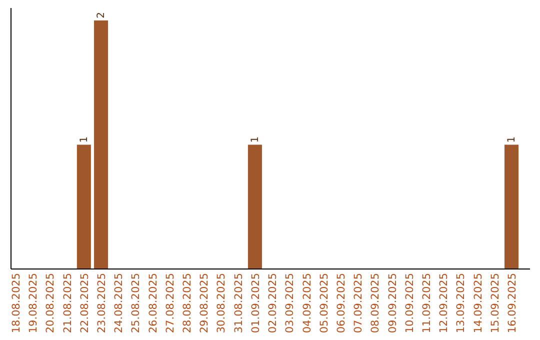 The image size is (540, 340). I want to click on x-tick-label: 08.09.2025, so click(376, 303).